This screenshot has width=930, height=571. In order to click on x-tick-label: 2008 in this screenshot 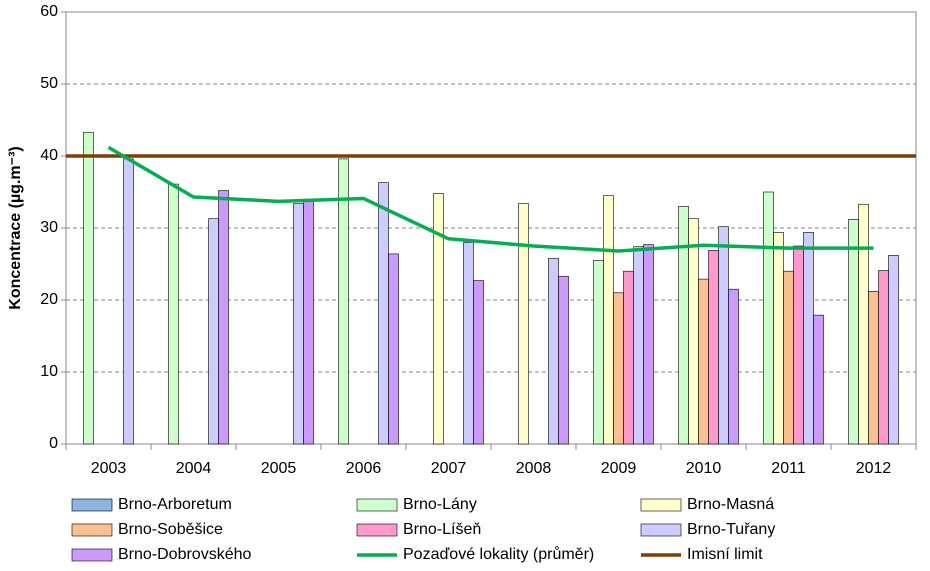, I will do `click(534, 468)`.